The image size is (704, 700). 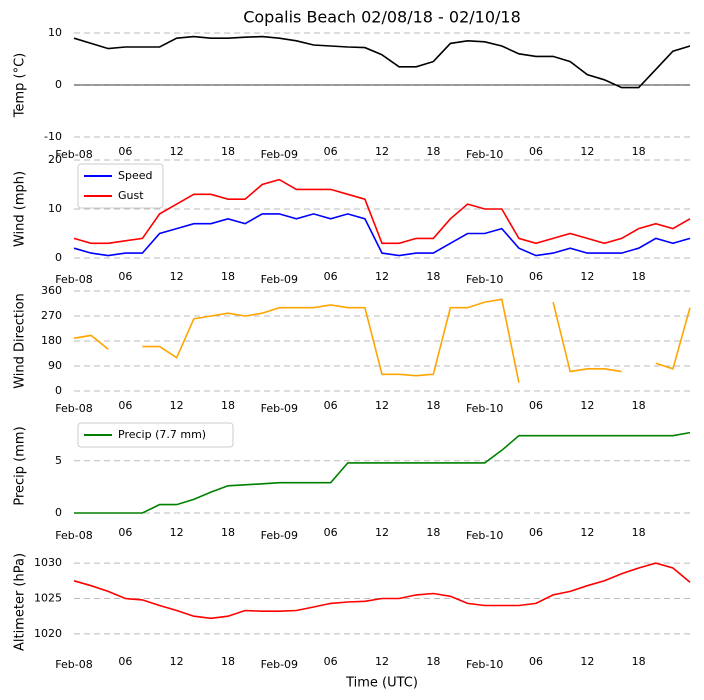 What do you see at coordinates (55, 159) in the screenshot?
I see `y-tick-label: 20` at bounding box center [55, 159].